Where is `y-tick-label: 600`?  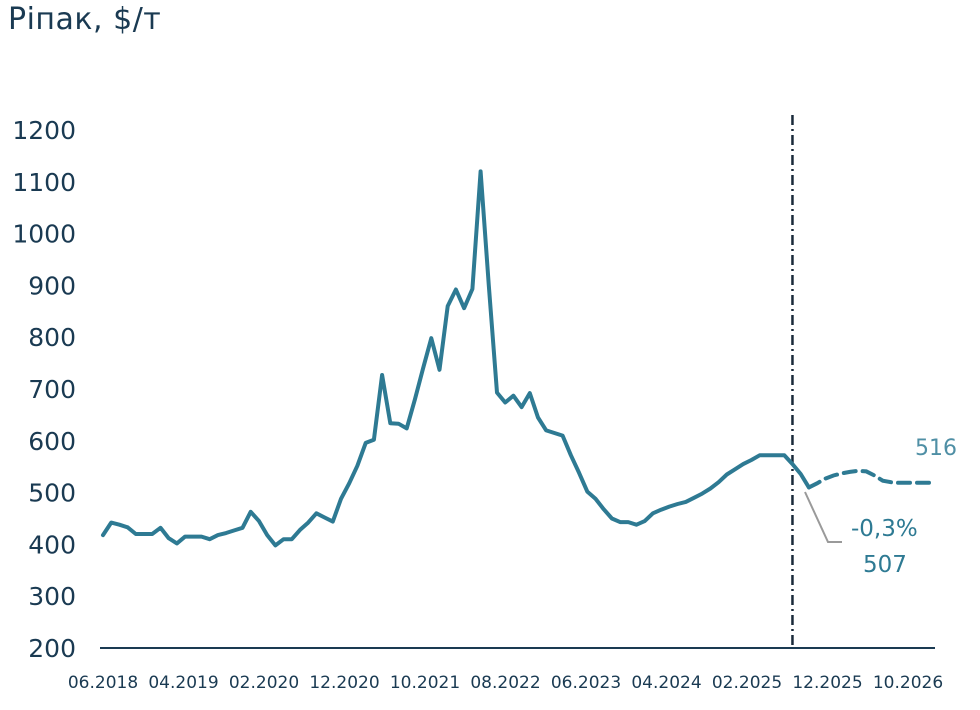 y-tick-label: 600 is located at coordinates (52, 441).